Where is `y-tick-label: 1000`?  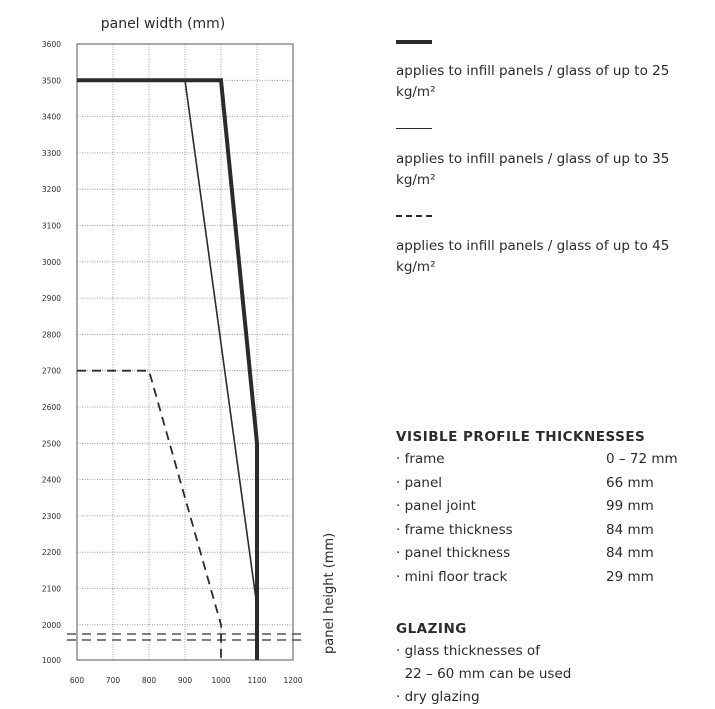 y-tick-label: 1000 is located at coordinates (51, 660).